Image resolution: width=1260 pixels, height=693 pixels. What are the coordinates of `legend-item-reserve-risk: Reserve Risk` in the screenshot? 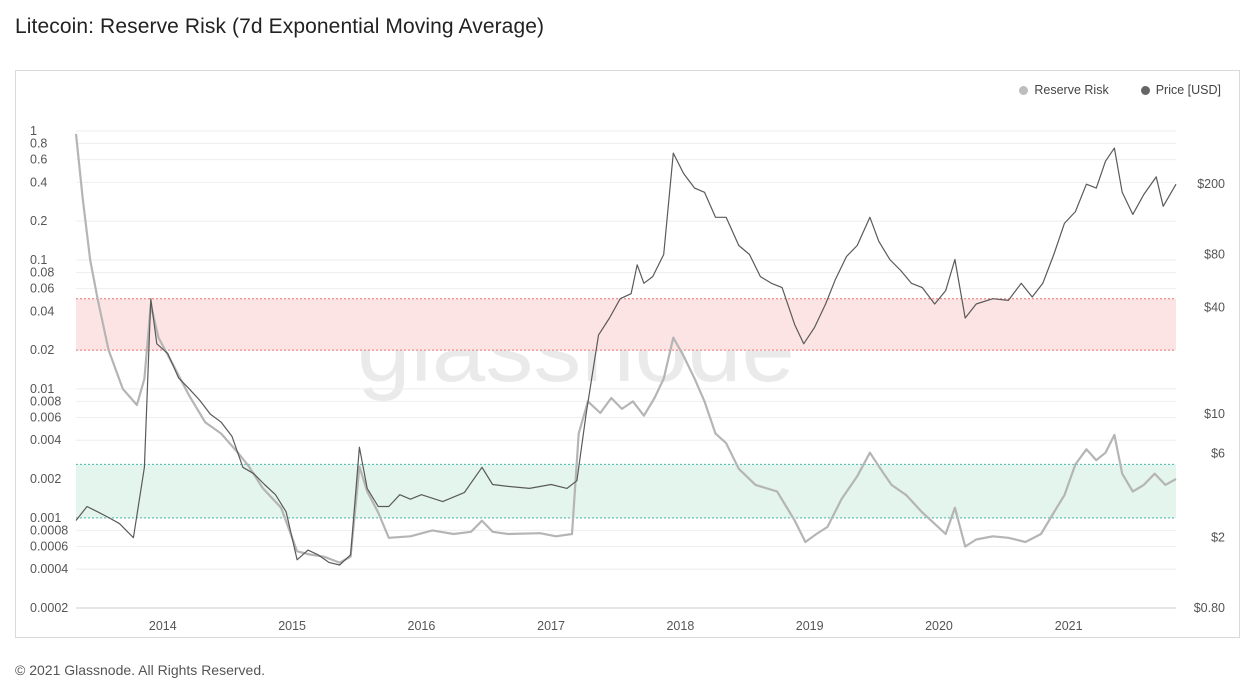 It's located at (1064, 90).